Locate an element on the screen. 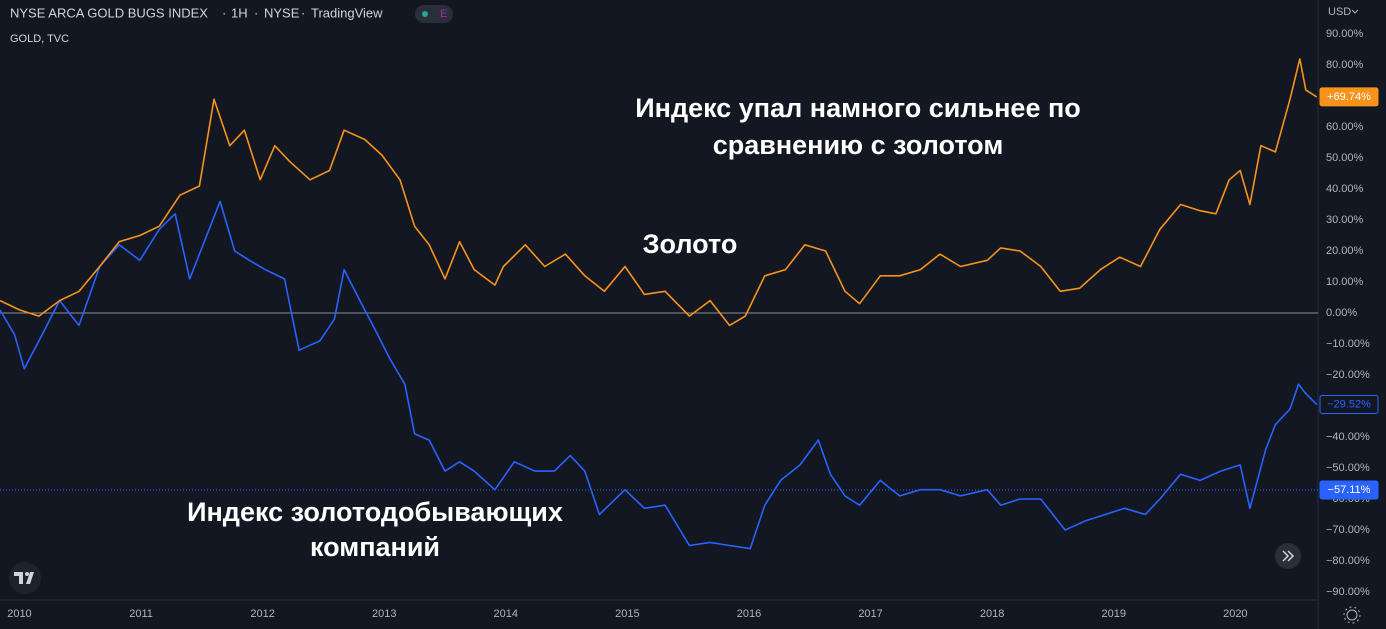  status-pill is located at coordinates (434, 14).